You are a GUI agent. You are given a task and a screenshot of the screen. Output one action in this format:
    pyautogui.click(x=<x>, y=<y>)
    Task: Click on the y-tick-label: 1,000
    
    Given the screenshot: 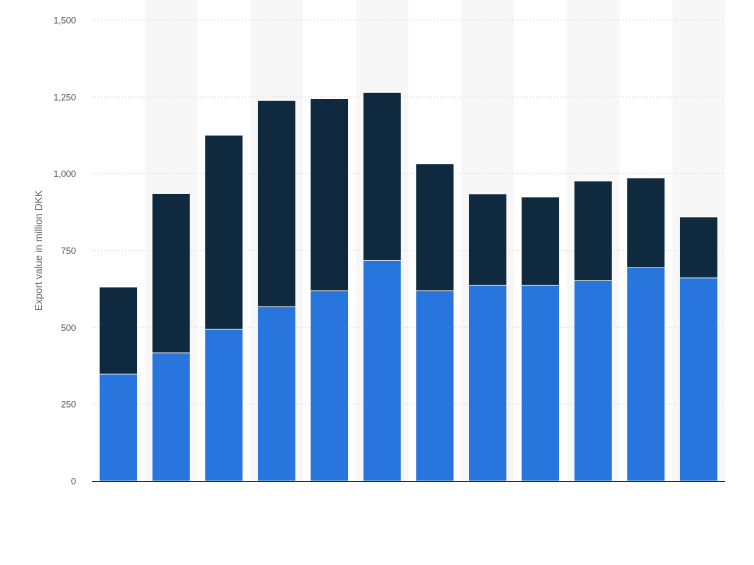 What is the action you would take?
    pyautogui.click(x=64, y=174)
    